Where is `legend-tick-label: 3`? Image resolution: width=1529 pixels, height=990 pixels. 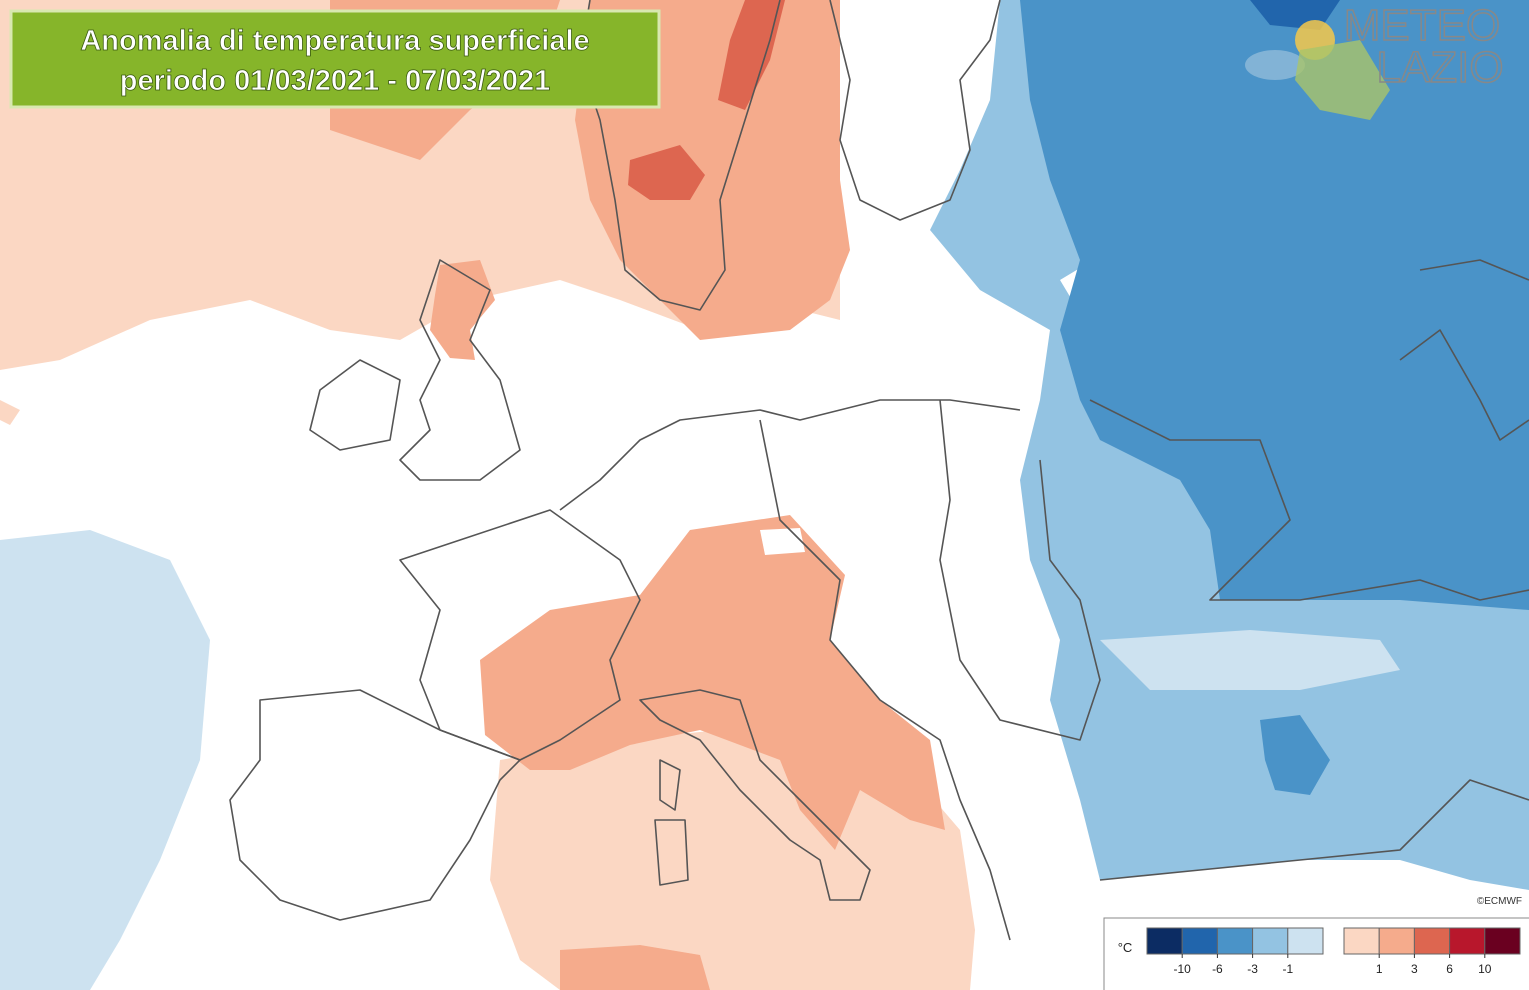
legend-tick-label: 3 is located at coordinates (1414, 969).